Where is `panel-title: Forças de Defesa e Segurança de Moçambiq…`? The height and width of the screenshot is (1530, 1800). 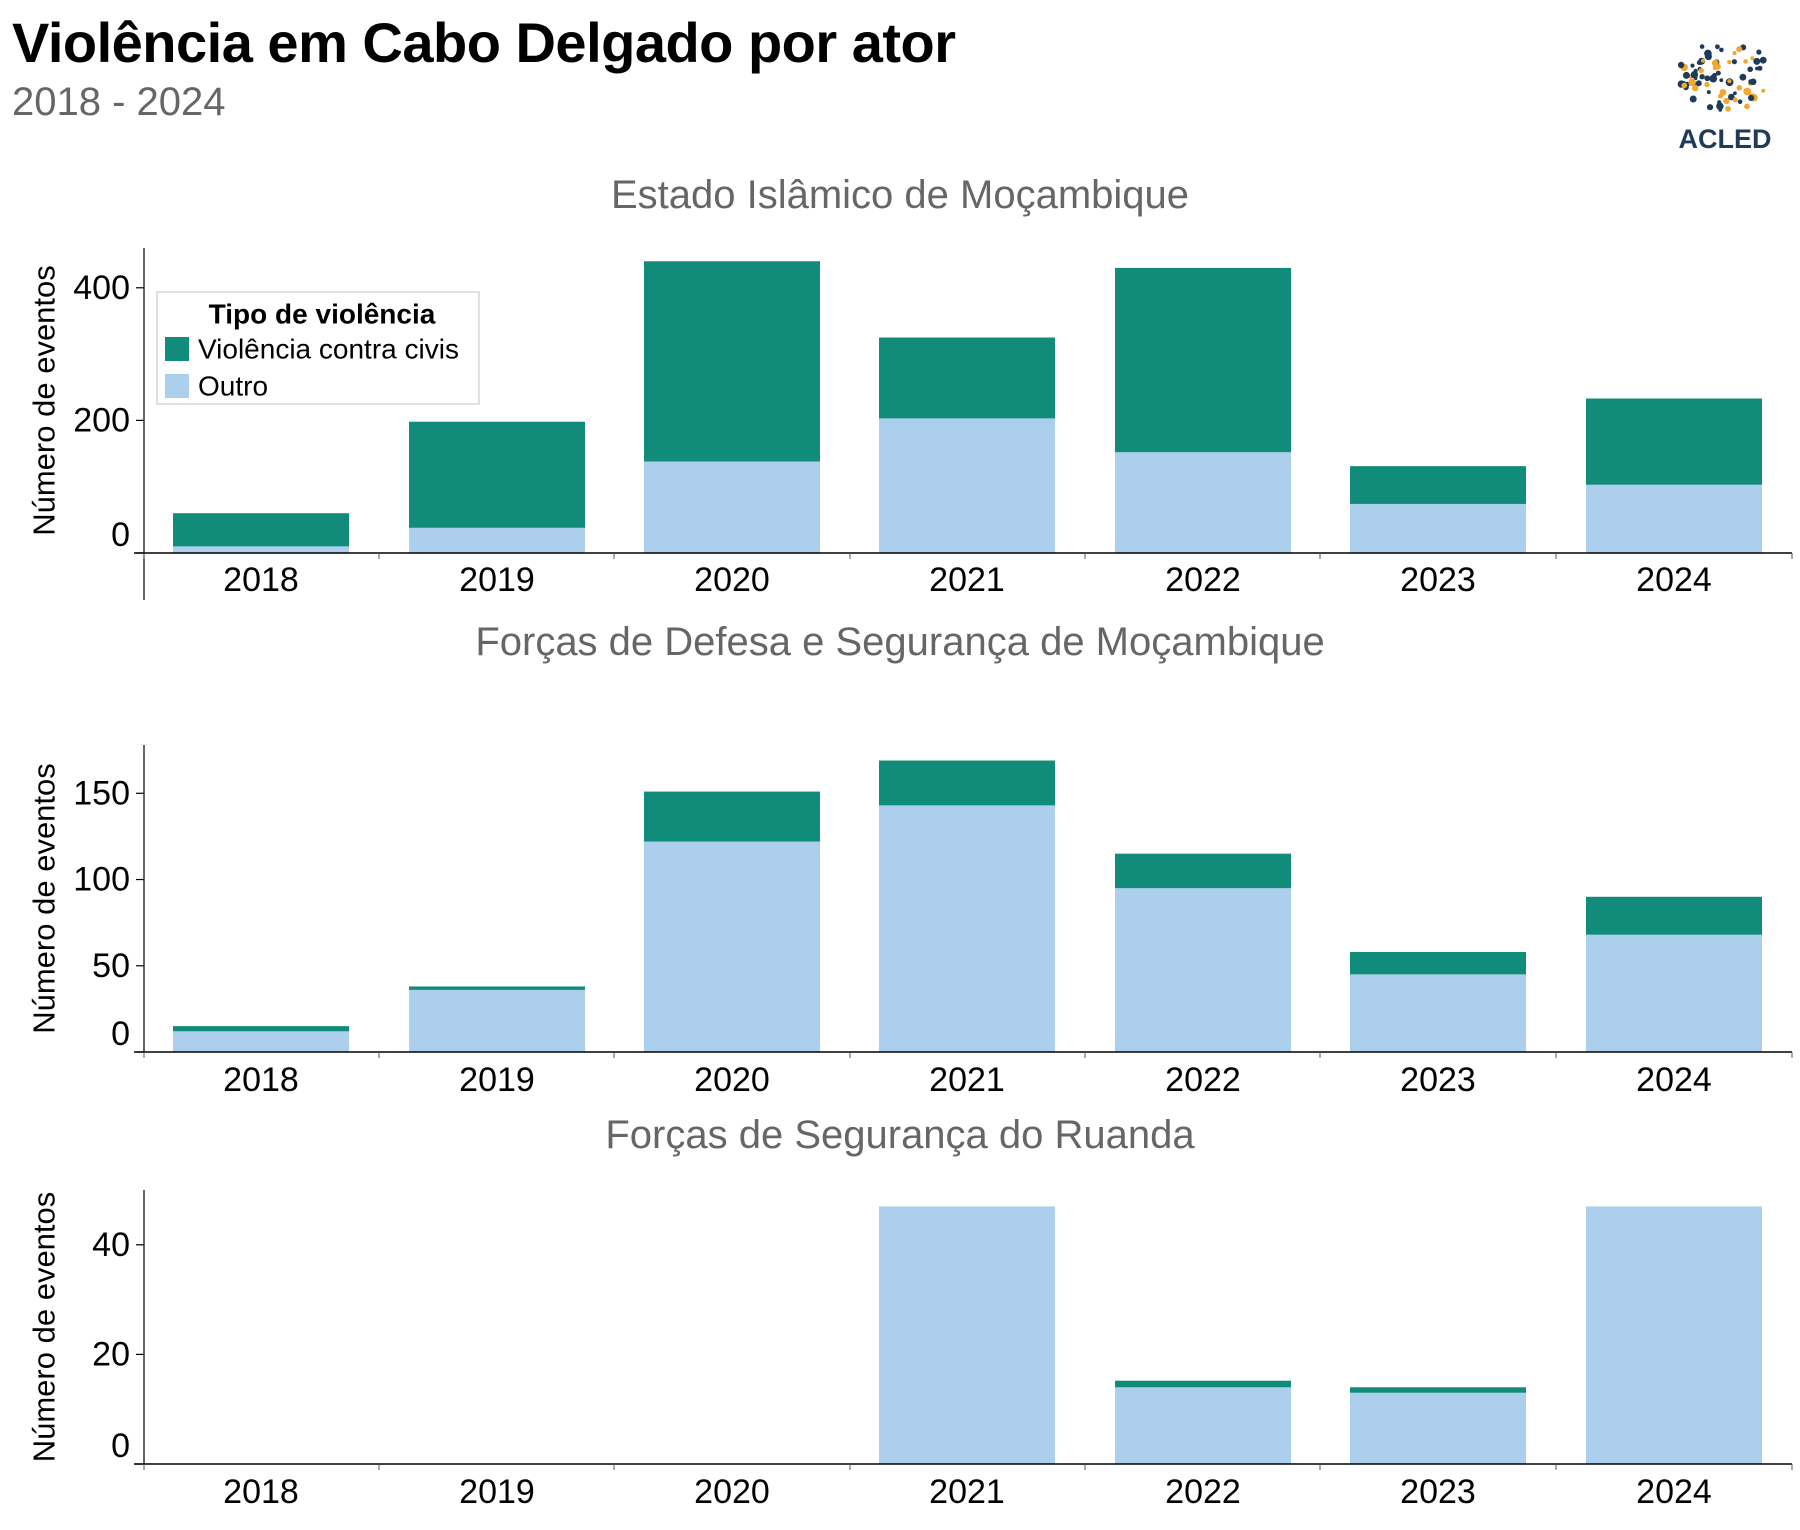
panel-title: Forças de Defesa e Segurança de Moçambiq… is located at coordinates (899, 642).